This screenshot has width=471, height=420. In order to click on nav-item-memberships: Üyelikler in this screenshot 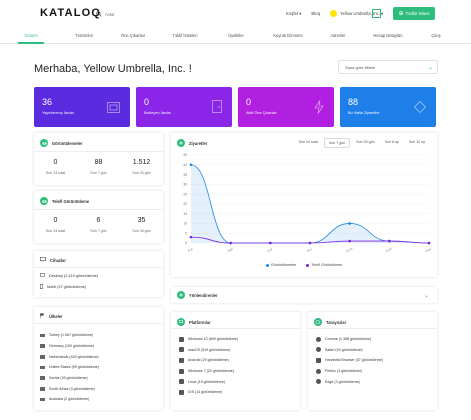, I will do `click(236, 35)`.